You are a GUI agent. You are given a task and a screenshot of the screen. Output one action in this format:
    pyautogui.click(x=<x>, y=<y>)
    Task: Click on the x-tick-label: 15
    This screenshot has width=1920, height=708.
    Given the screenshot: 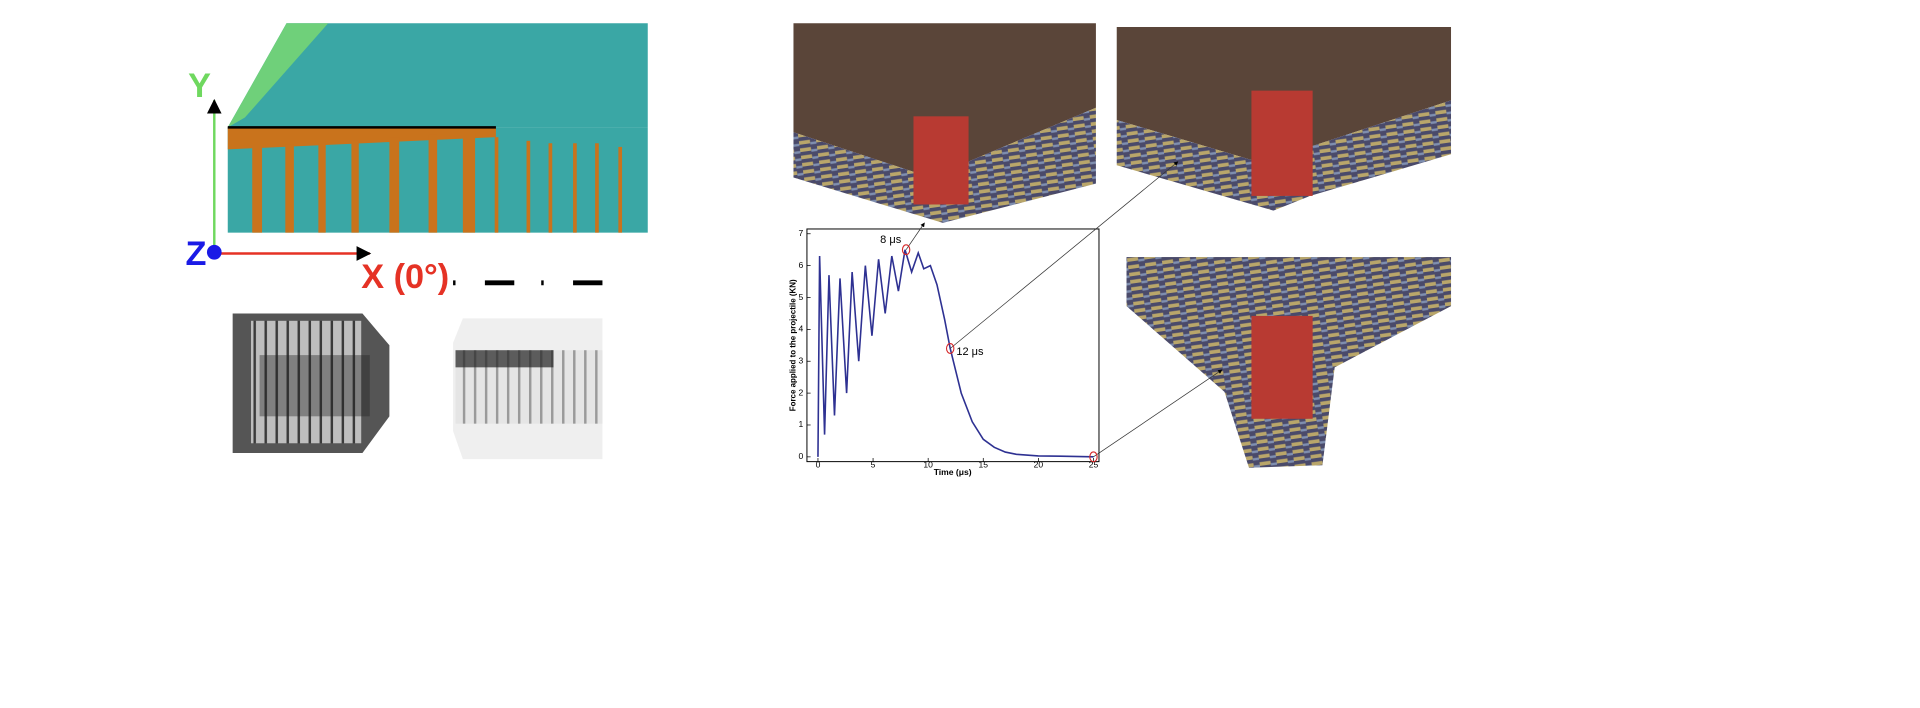 What is the action you would take?
    pyautogui.click(x=983, y=465)
    